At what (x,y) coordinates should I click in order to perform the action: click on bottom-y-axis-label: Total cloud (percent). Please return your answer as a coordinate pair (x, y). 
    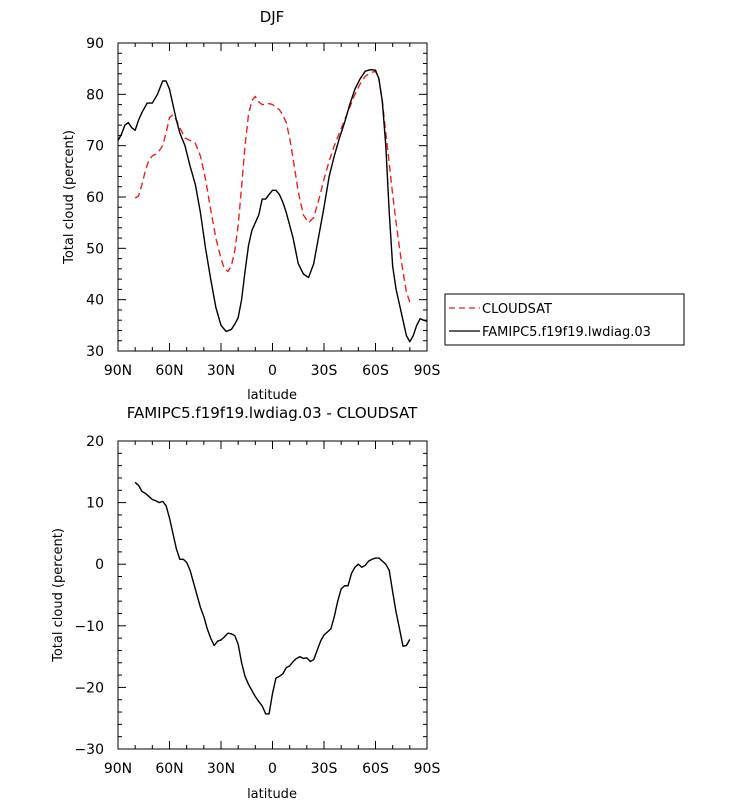
    Looking at the image, I should click on (58, 595).